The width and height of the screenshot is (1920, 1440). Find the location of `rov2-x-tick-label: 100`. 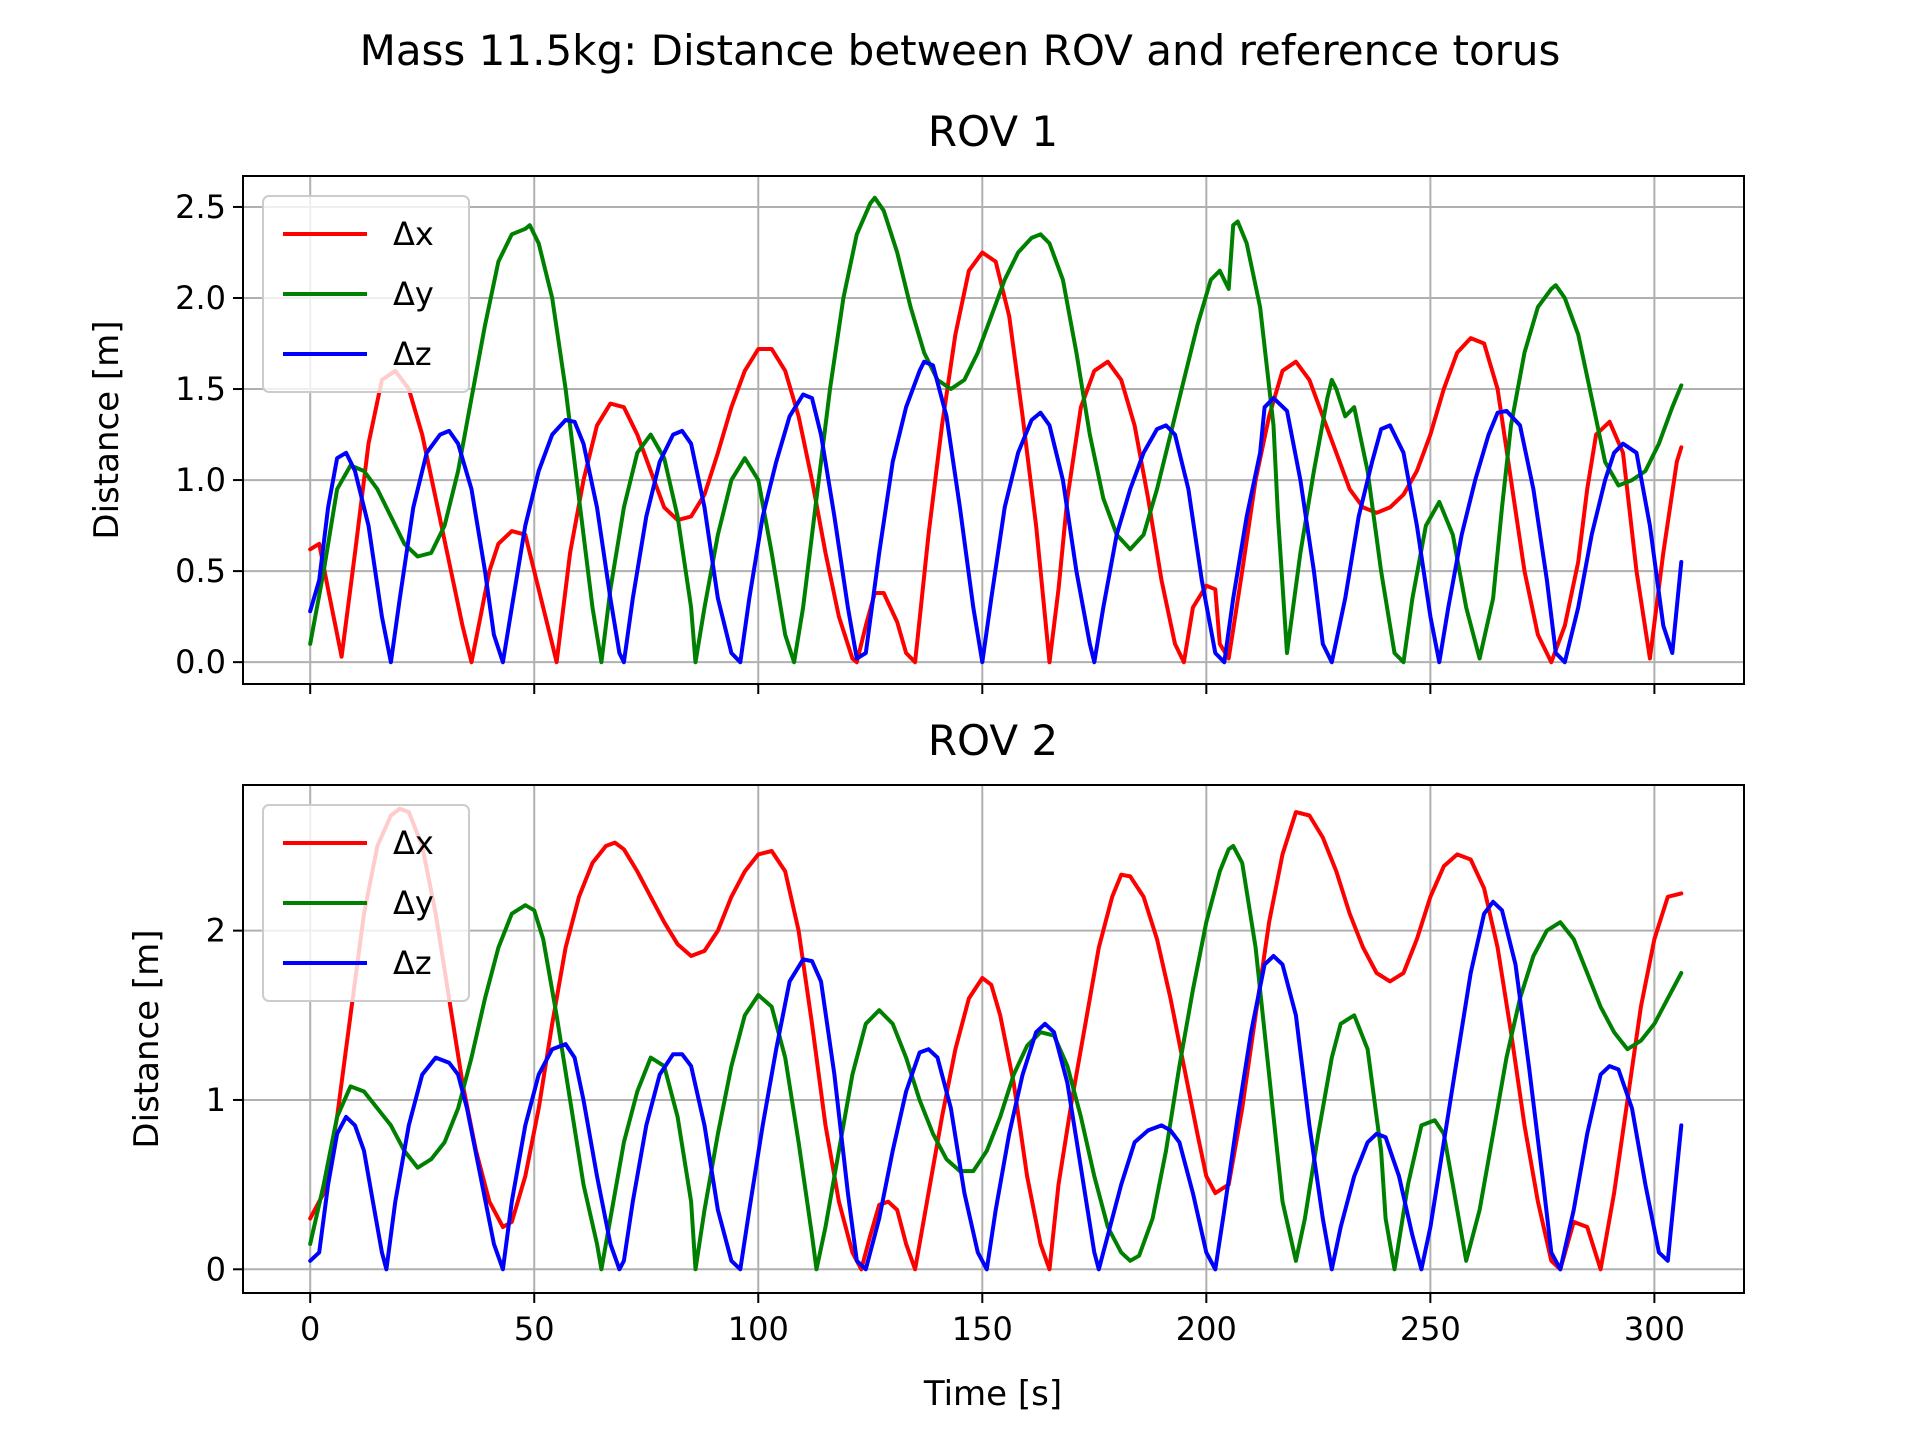

rov2-x-tick-label: 100 is located at coordinates (758, 1329).